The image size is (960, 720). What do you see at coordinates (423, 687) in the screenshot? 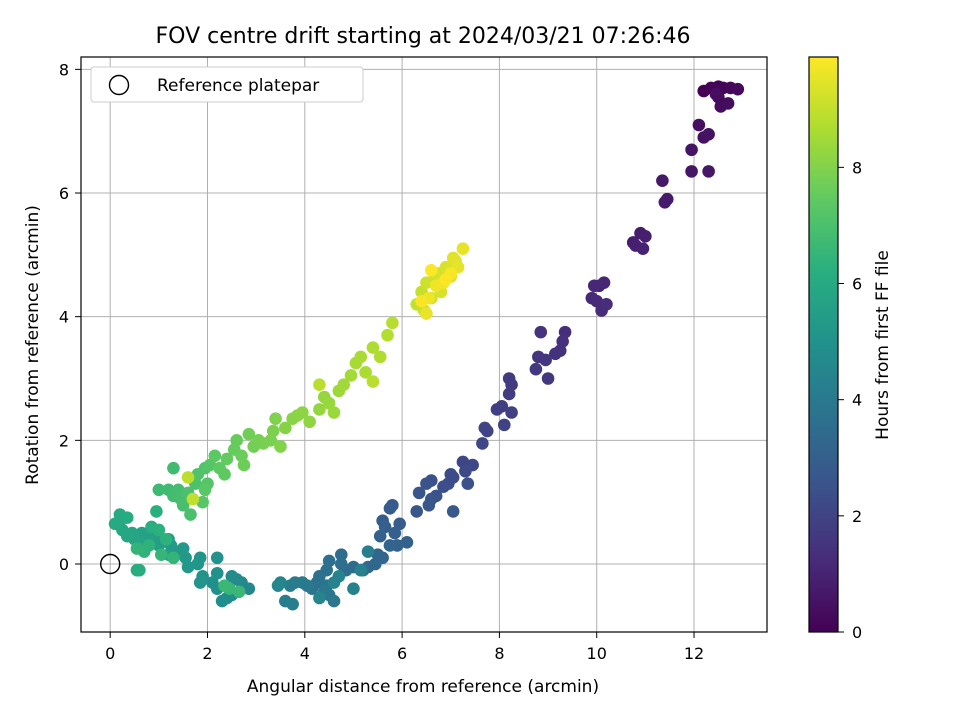
I see `x-axis-label: Angular distance from reference (arcmin)` at bounding box center [423, 687].